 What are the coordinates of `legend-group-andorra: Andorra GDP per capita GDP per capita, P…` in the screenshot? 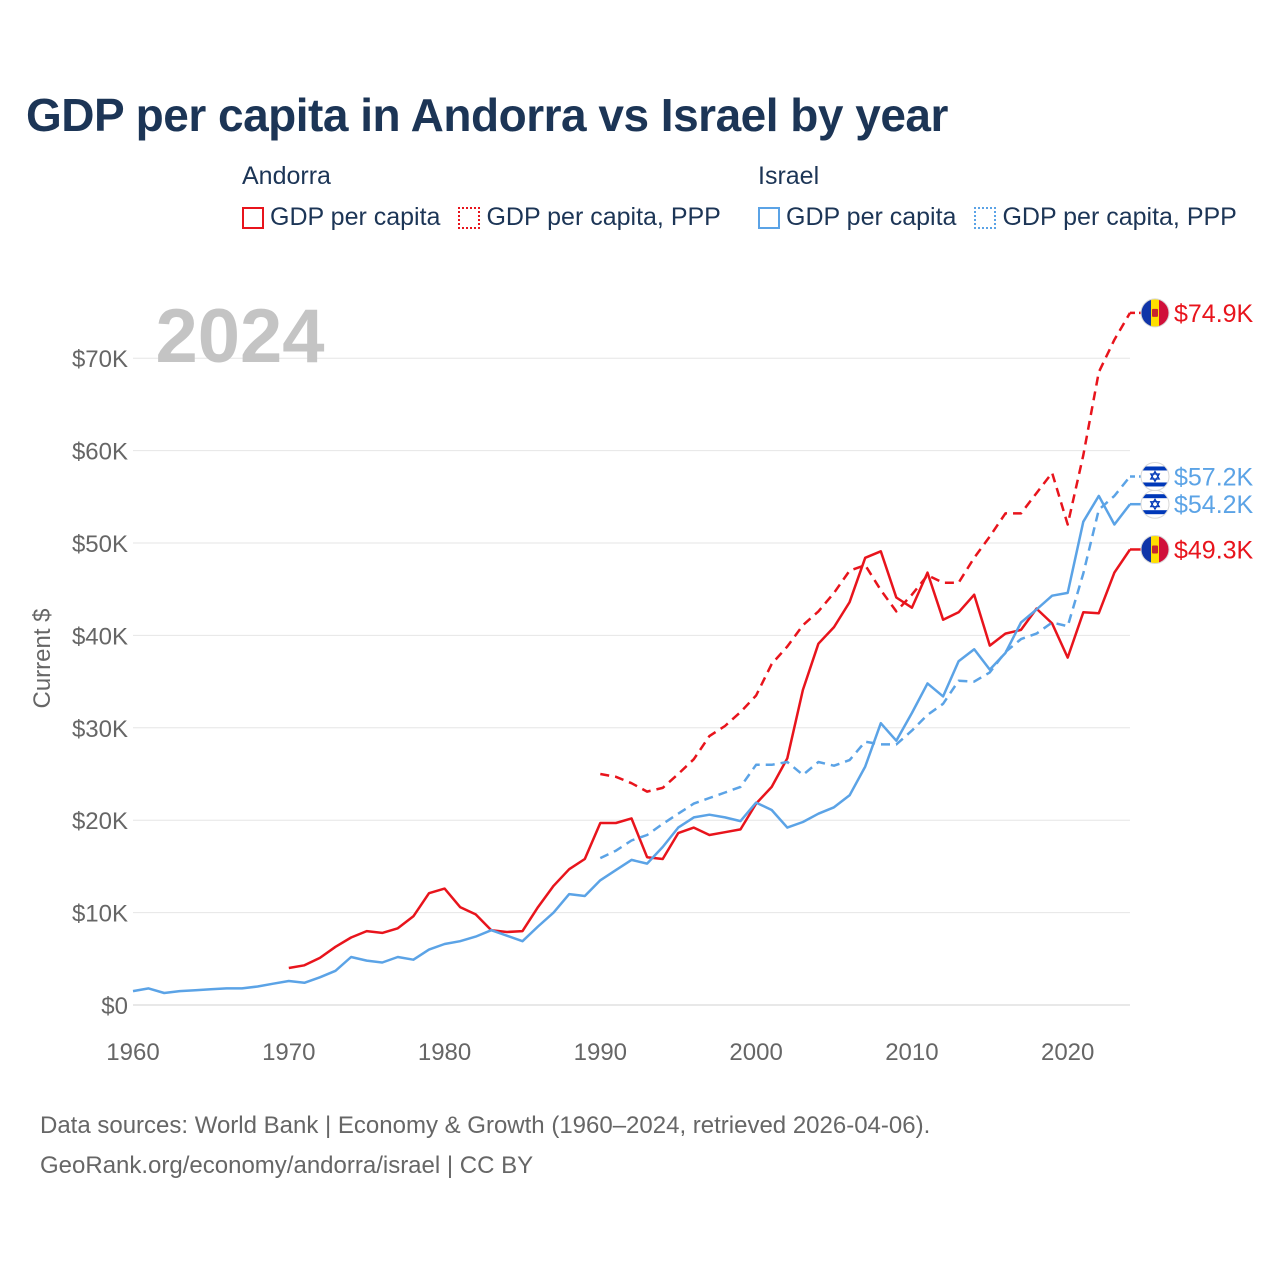 It's located at (490, 197).